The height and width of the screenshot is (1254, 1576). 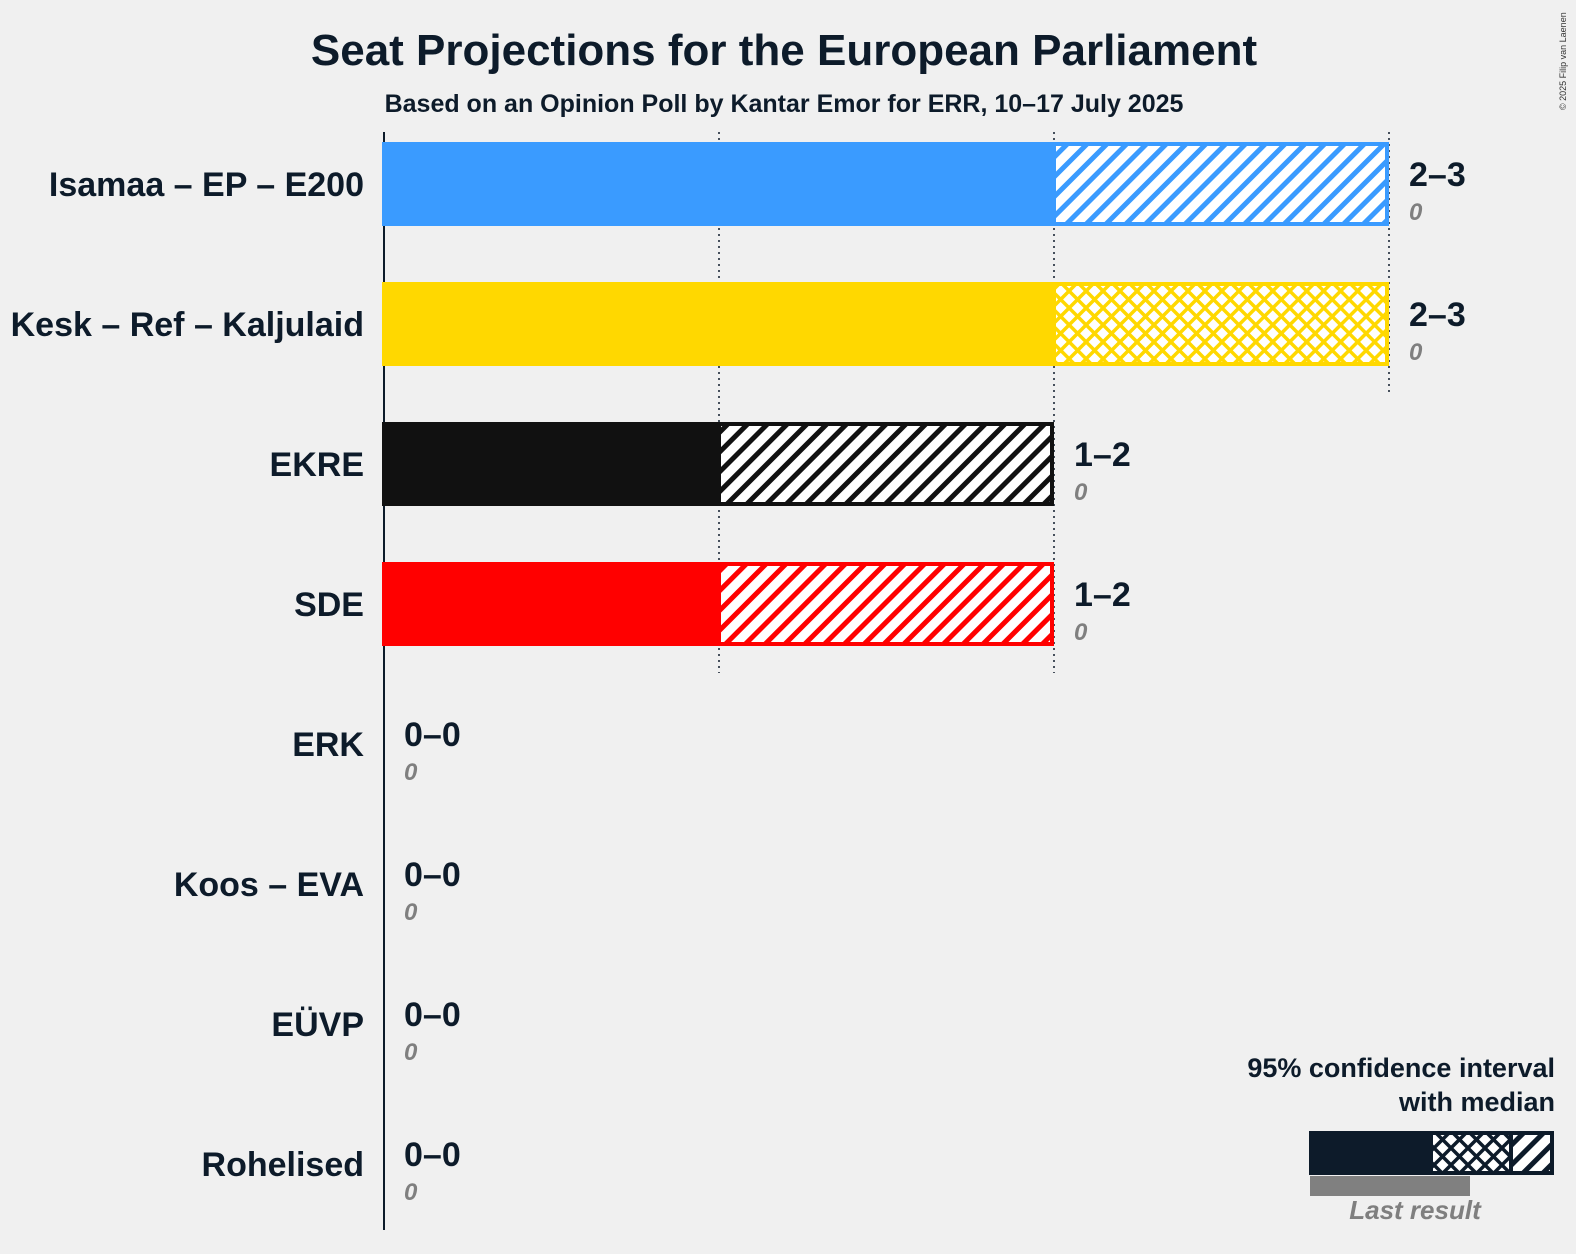 What do you see at coordinates (1220, 184) in the screenshot?
I see `bar-interval-isamaa-ep-e200` at bounding box center [1220, 184].